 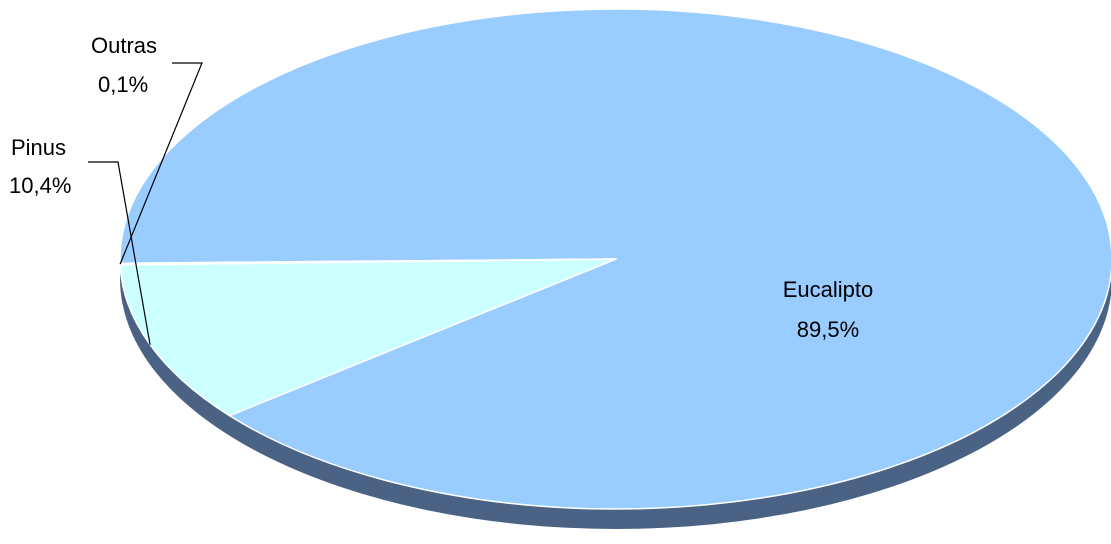 I want to click on slice-label-pinus-name: Pinus, so click(x=38, y=147).